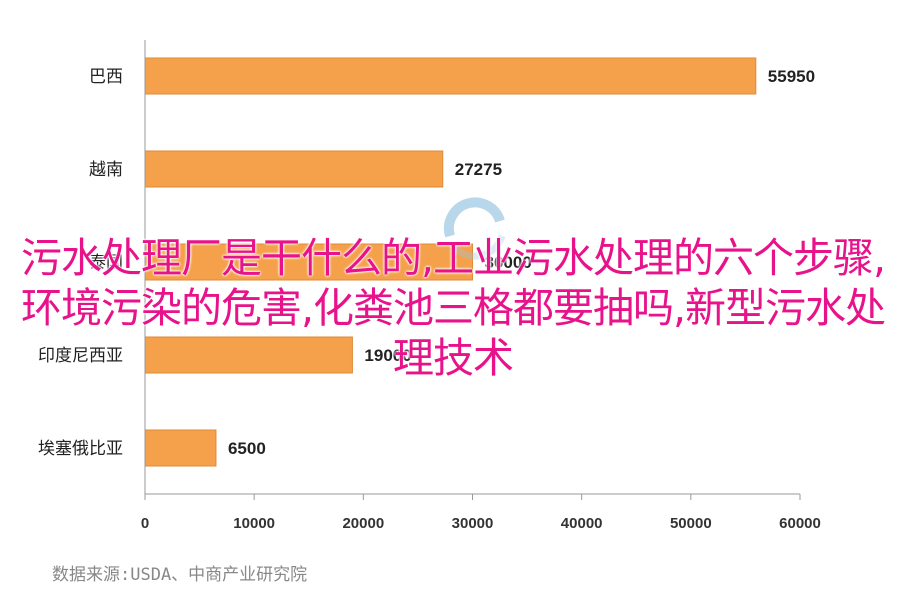 This screenshot has width=907, height=611. I want to click on data-label: 27275, so click(478, 169).